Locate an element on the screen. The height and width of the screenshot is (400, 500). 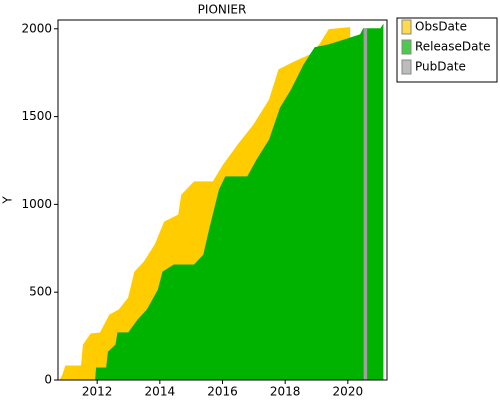
area is located at coordinates (365, 204).